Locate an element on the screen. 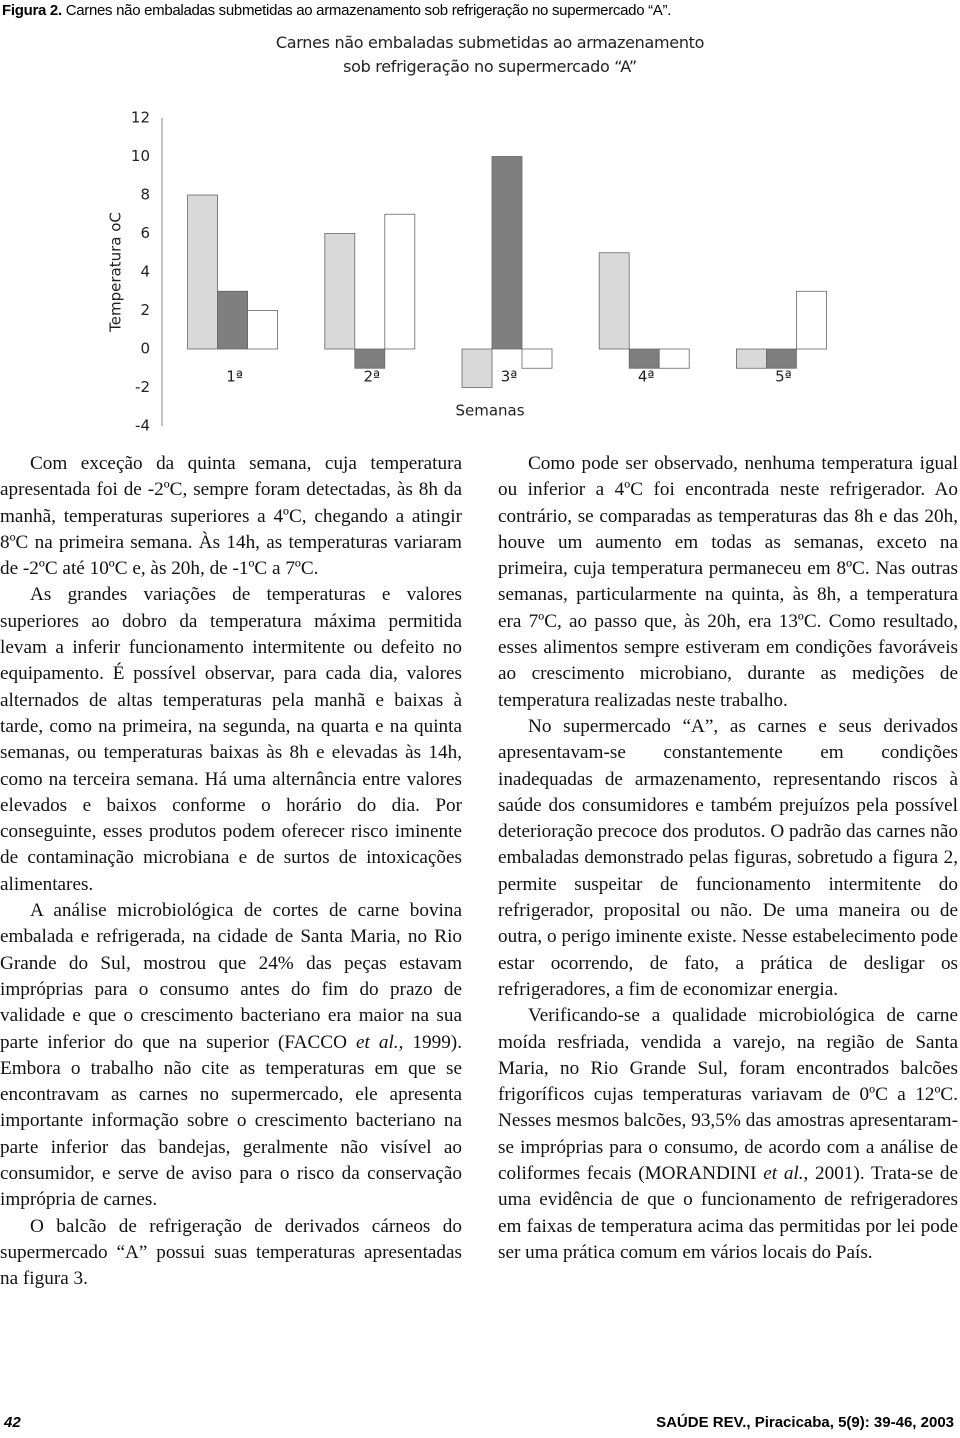 Image resolution: width=960 pixels, height=1438 pixels. y-tick-label: 8 is located at coordinates (145, 195).